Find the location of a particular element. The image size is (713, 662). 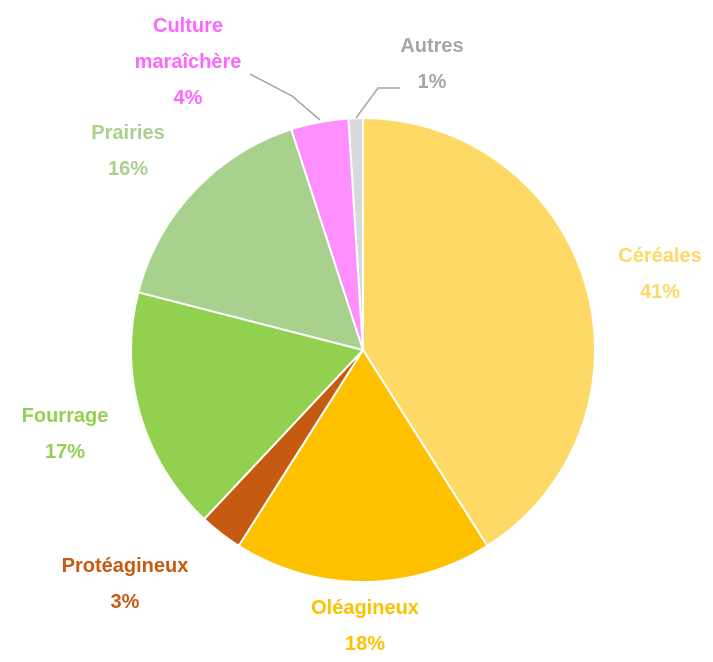

value-label: 1% is located at coordinates (432, 82).